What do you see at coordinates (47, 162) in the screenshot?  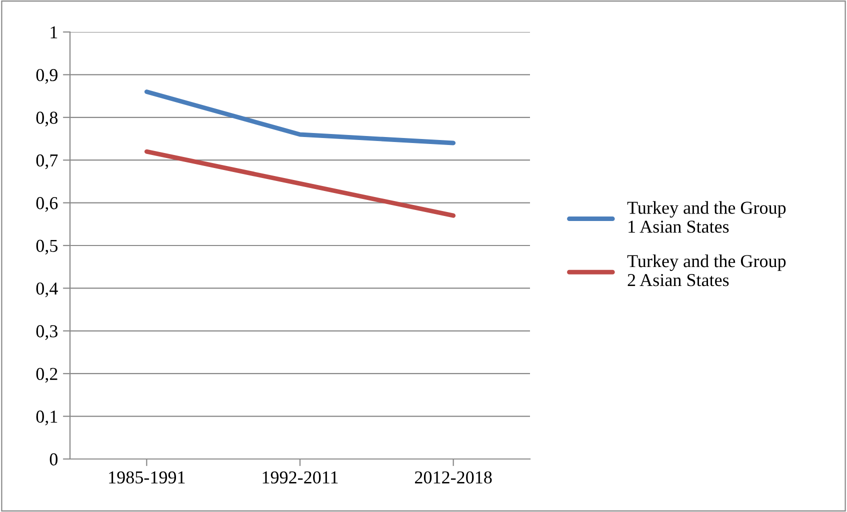 I see `y-tick-label: 0,7` at bounding box center [47, 162].